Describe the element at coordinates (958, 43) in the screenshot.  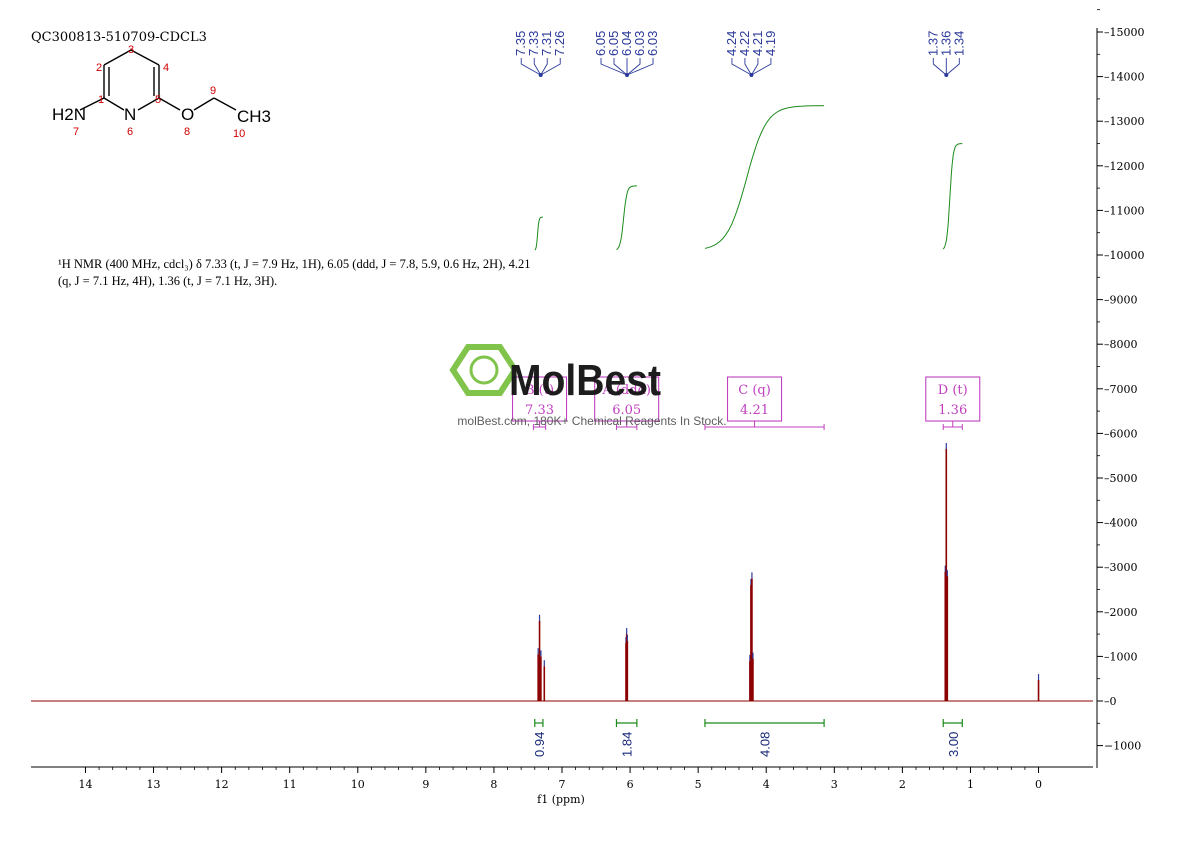
I see `peak-shift-label: 1.34` at that location.